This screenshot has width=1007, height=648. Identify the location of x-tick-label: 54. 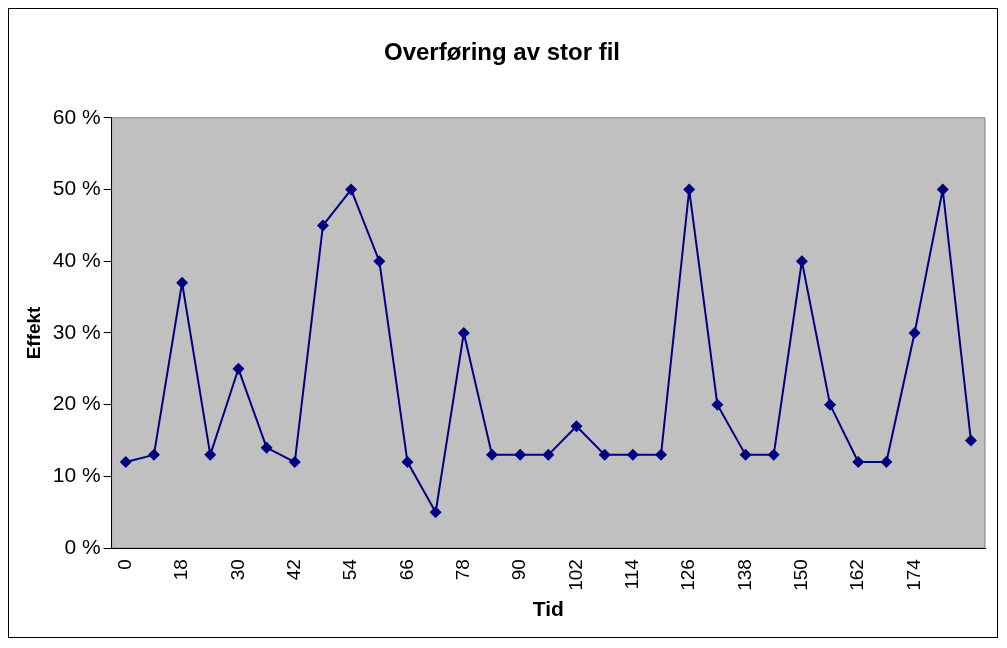
(350, 569).